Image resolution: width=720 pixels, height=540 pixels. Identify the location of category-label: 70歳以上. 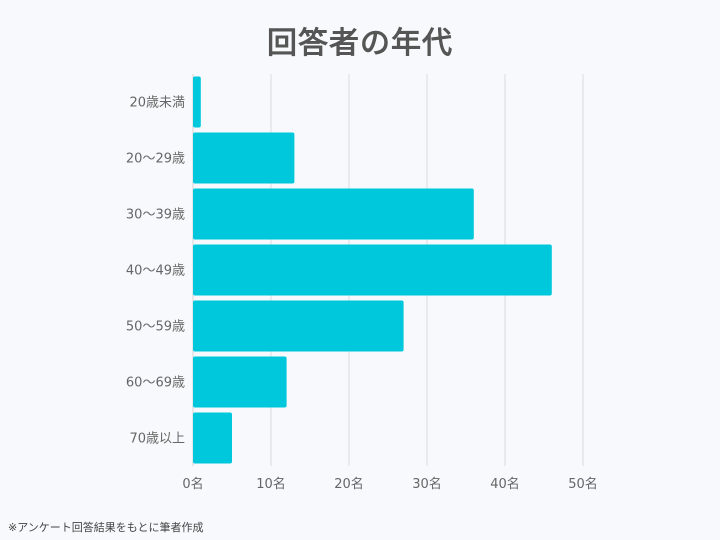
(157, 439).